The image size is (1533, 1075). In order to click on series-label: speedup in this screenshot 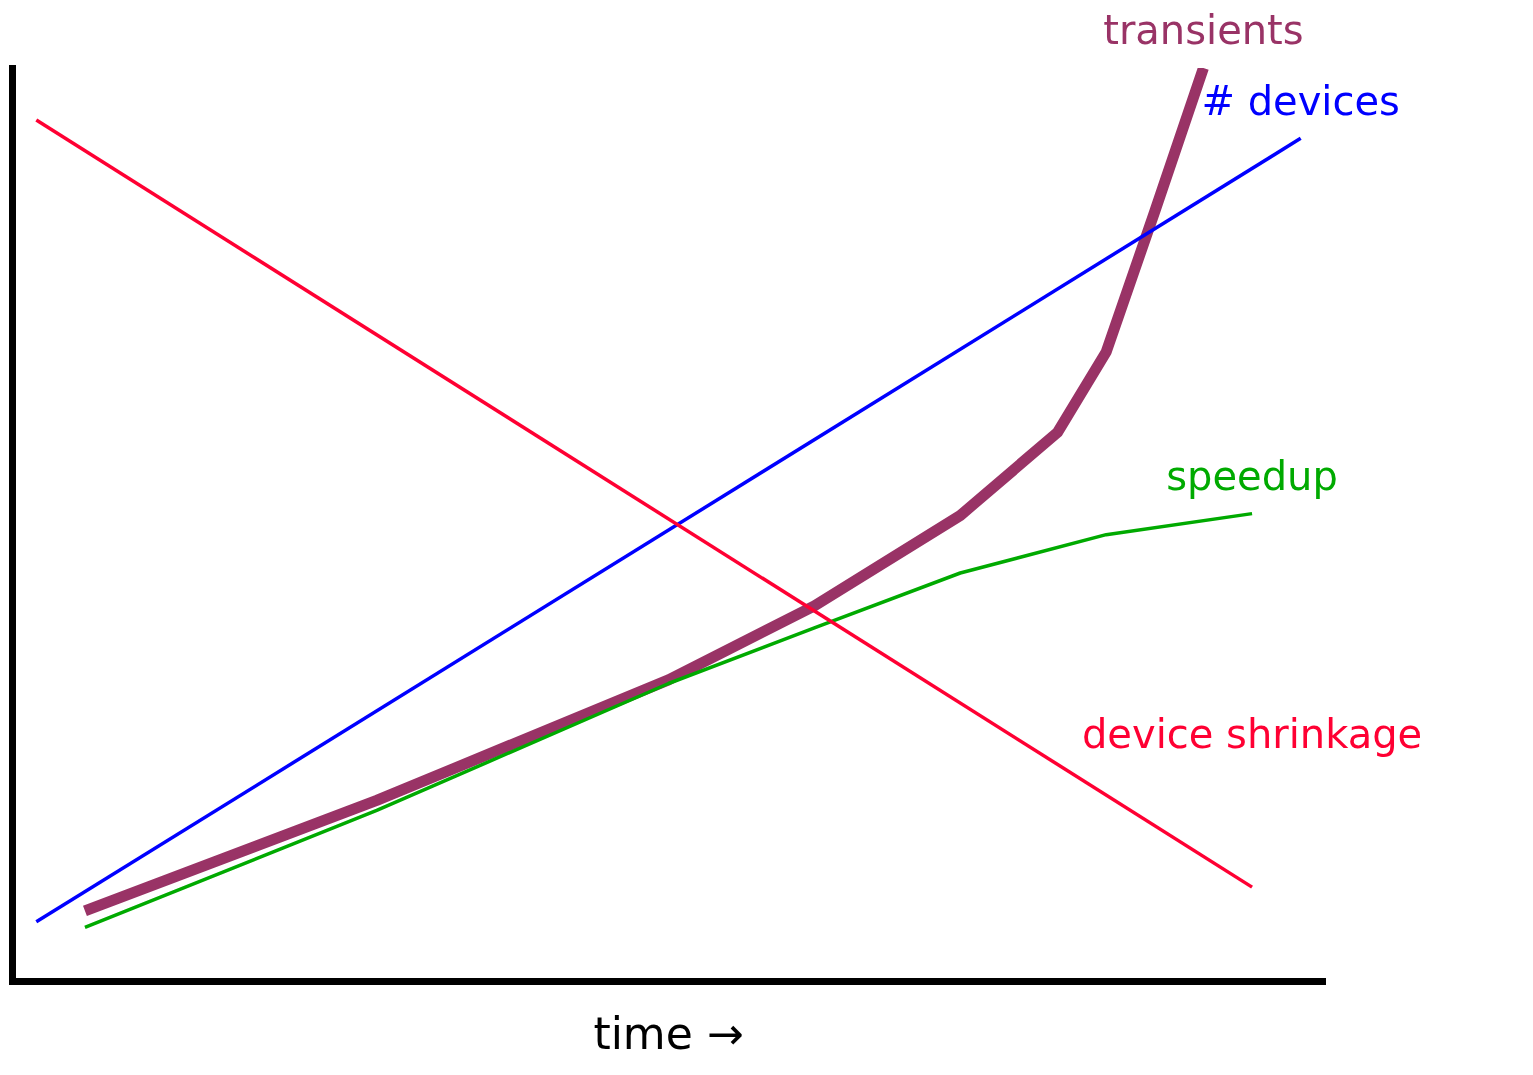, I will do `click(1252, 476)`.